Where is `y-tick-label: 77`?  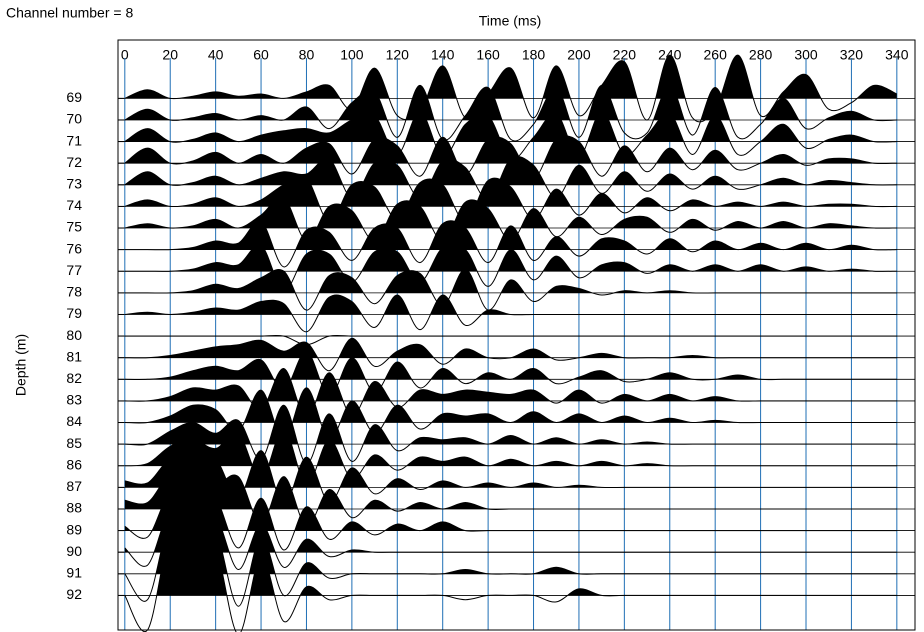 y-tick-label: 77 is located at coordinates (74, 270).